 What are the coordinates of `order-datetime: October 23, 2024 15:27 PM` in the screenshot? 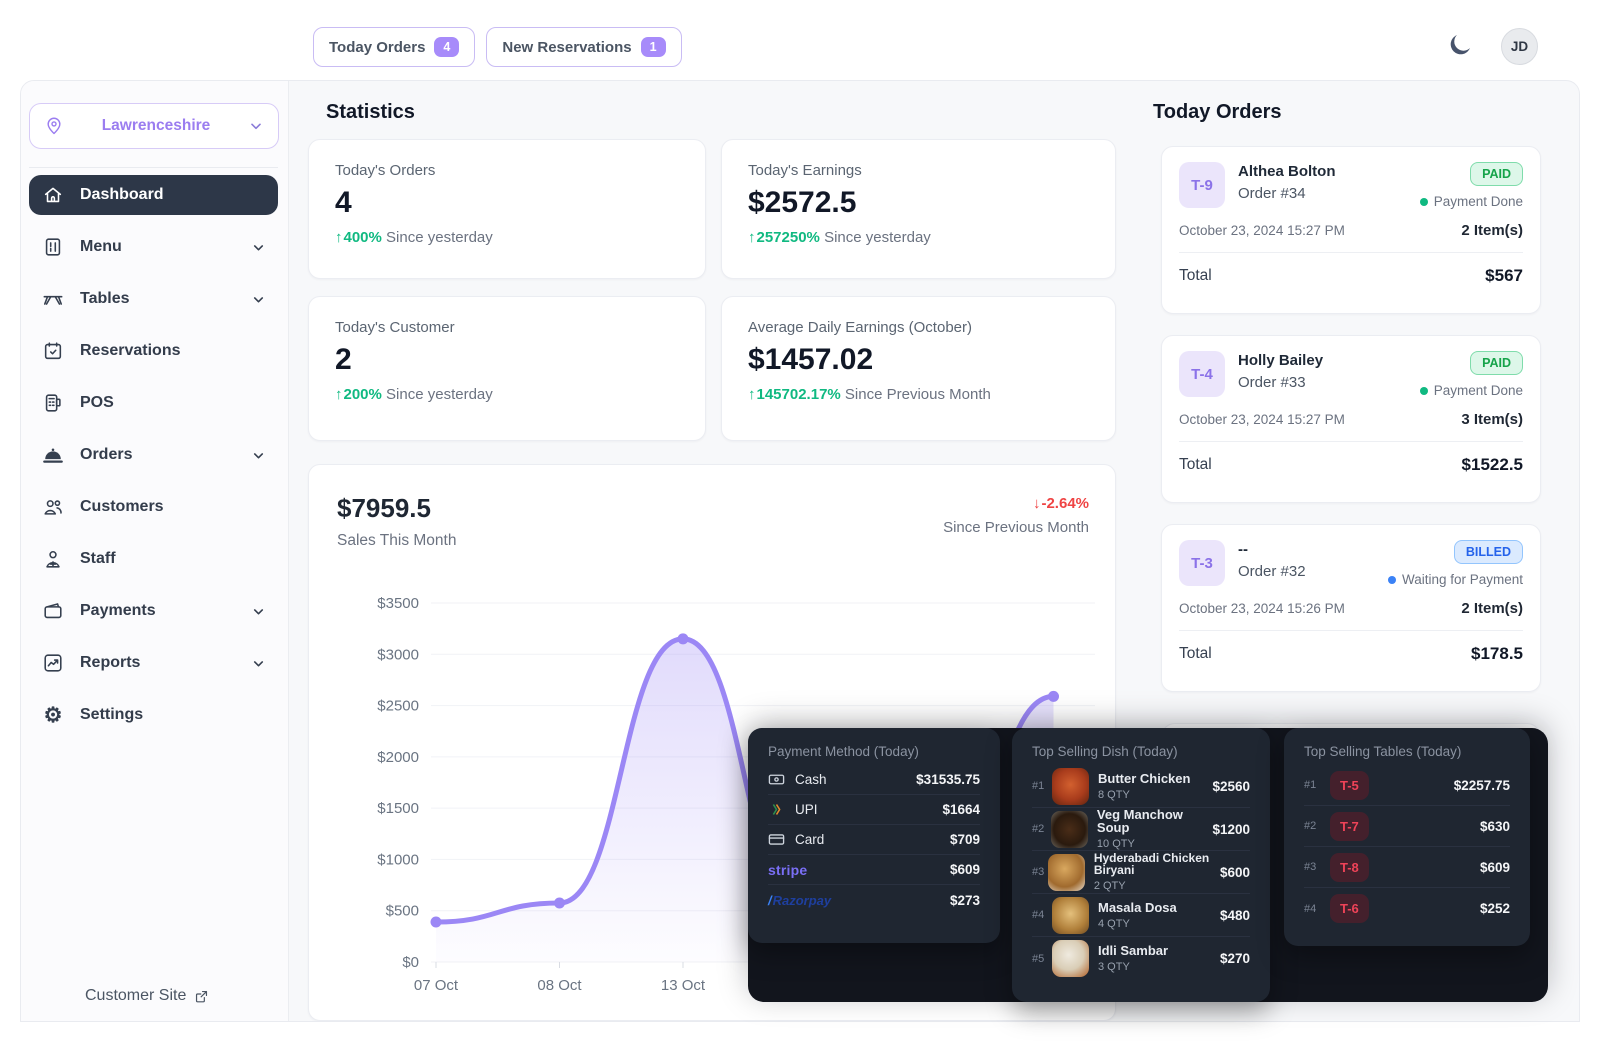 It's located at (1262, 419).